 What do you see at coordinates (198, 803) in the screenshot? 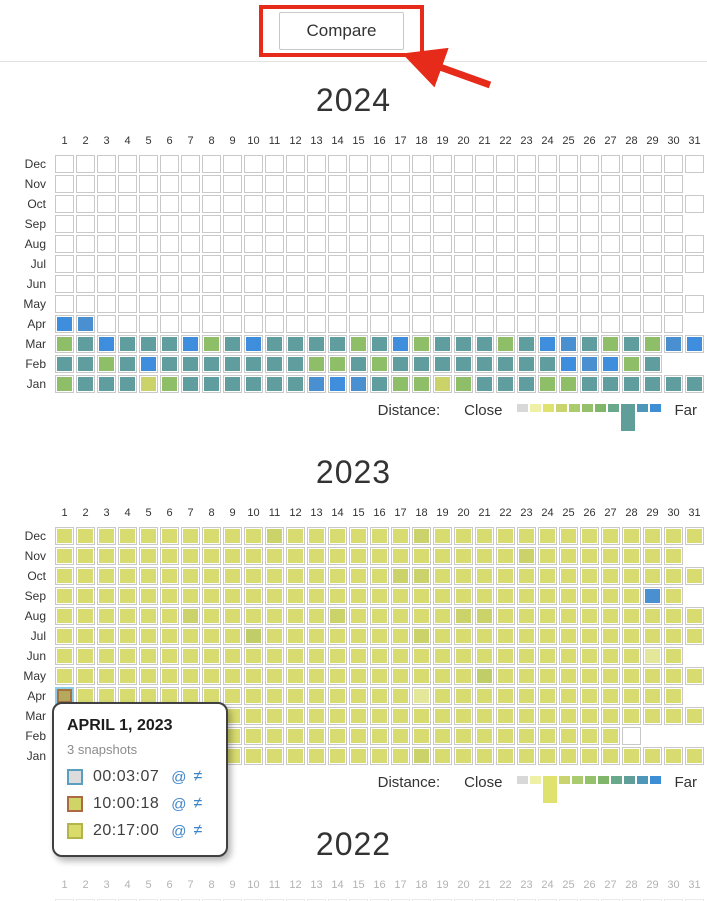
I see `not-equal-icon: ≠` at bounding box center [198, 803].